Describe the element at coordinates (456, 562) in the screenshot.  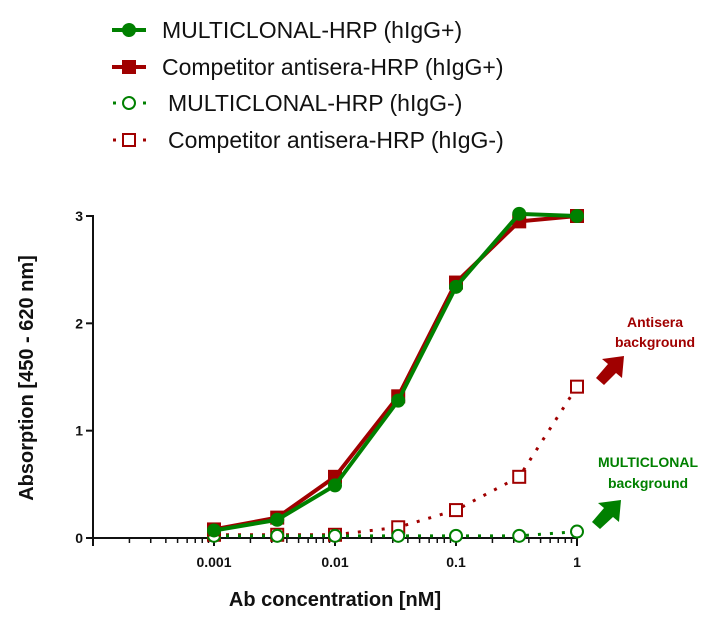
I see `x-tick-label: 0.1` at that location.